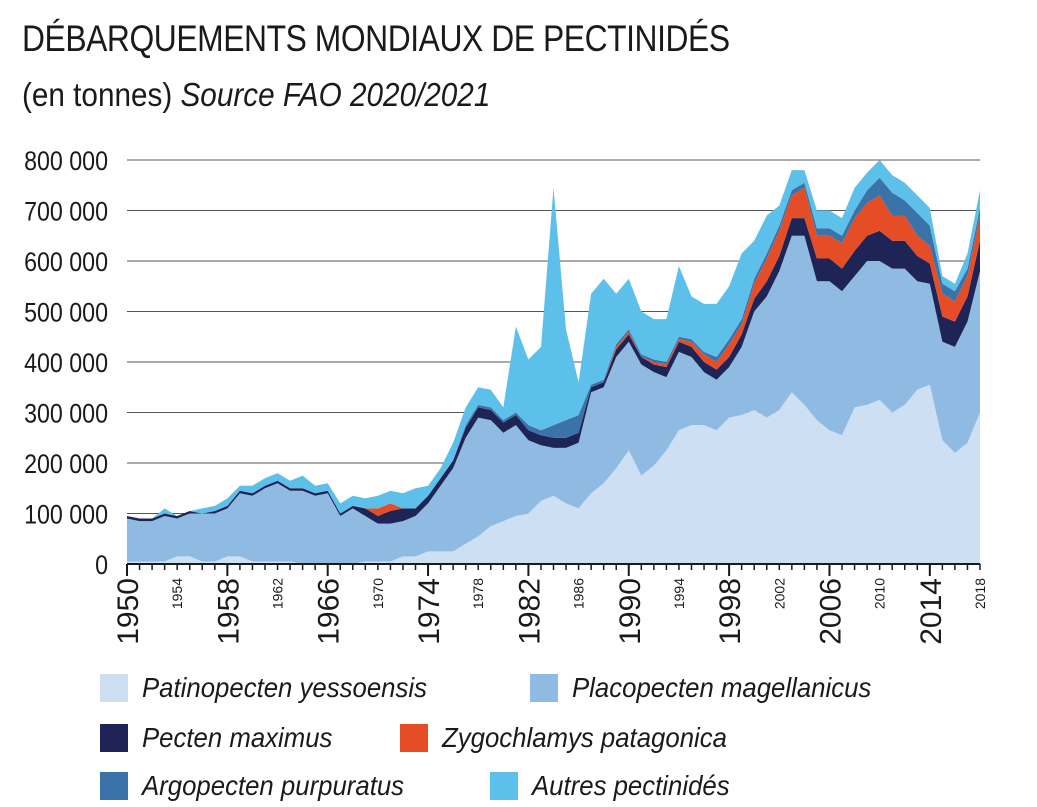 The image size is (1037, 807). What do you see at coordinates (273, 785) in the screenshot?
I see `legend-label: Argopecten purpuratus` at bounding box center [273, 785].